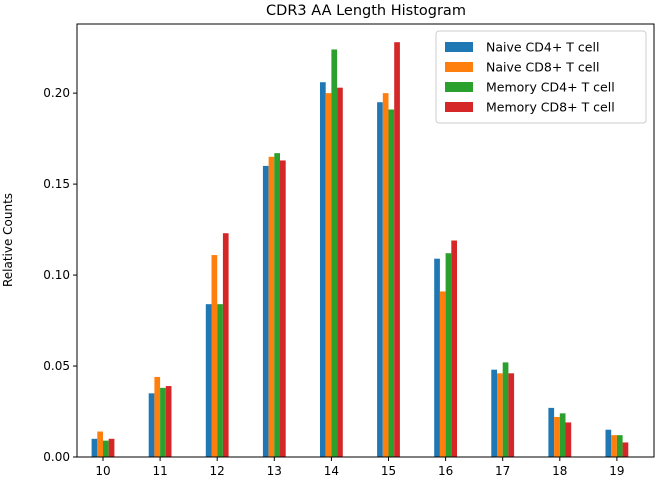  I want to click on y-tick-label: 0.05, so click(56, 366).